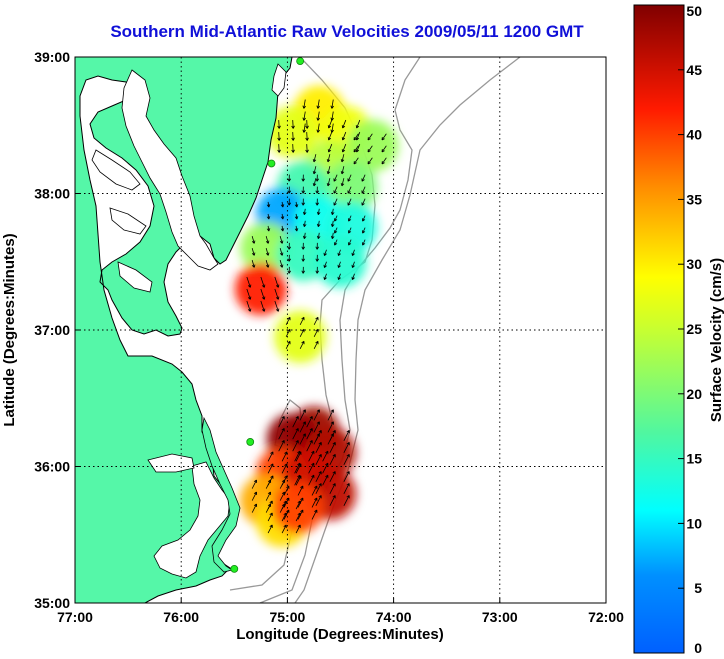  What do you see at coordinates (221, 494) in the screenshot?
I see `outer-banks` at bounding box center [221, 494].